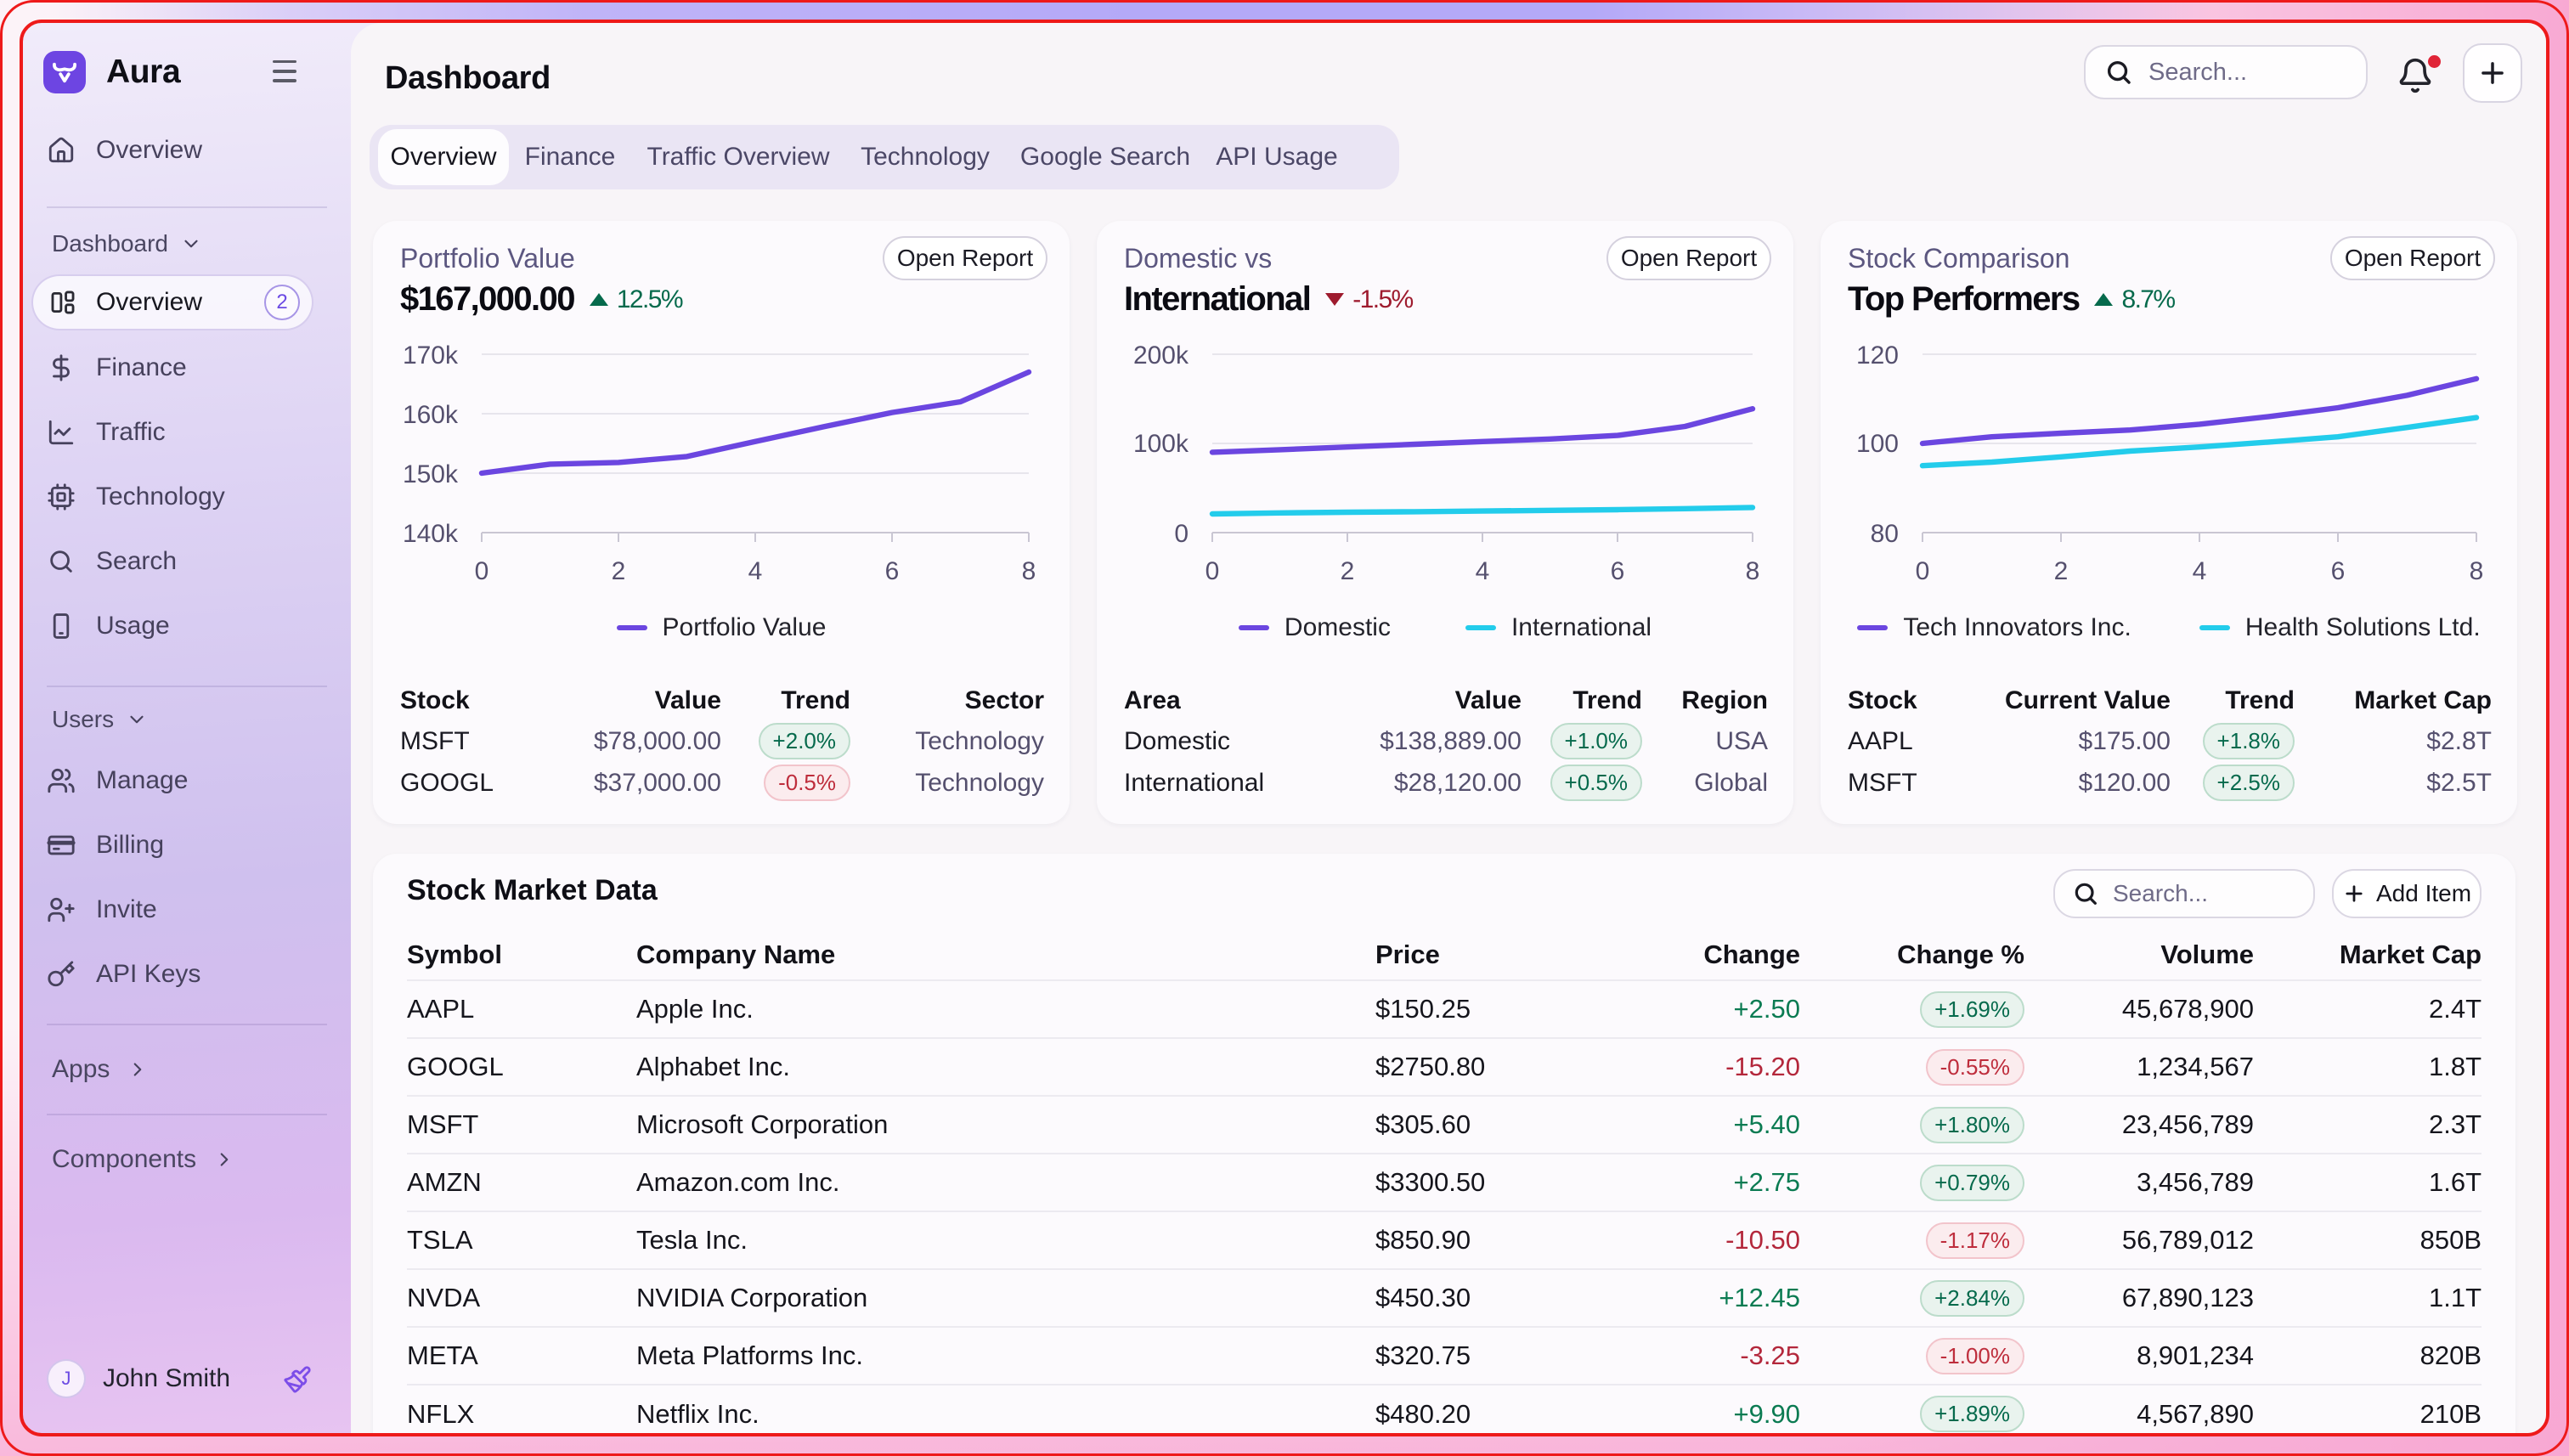  Describe the element at coordinates (1161, 356) in the screenshot. I see `svg-text: 200k` at that location.